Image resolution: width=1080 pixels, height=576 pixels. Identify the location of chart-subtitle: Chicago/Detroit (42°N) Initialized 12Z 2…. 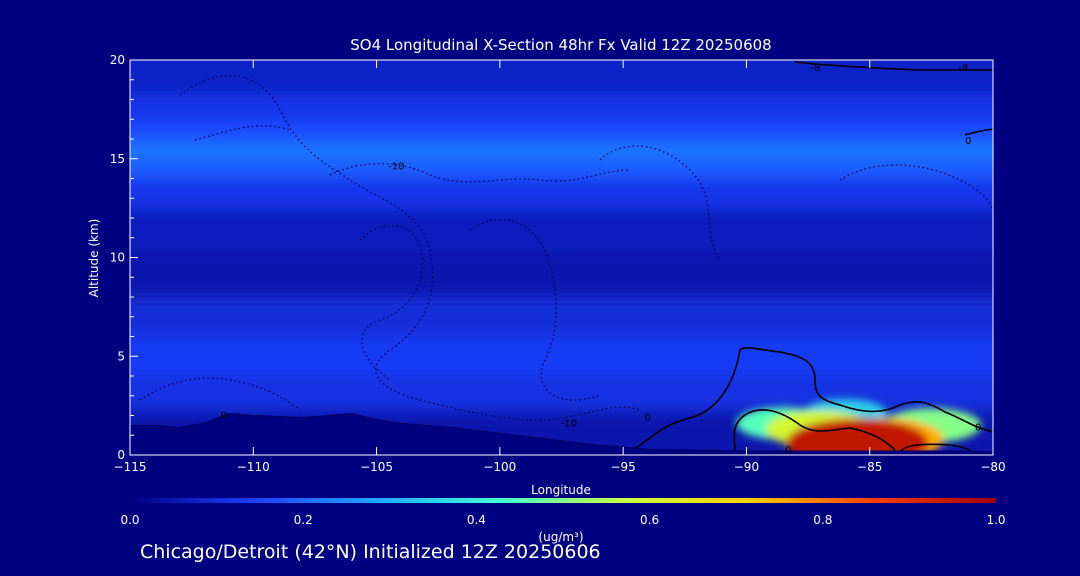
(370, 552).